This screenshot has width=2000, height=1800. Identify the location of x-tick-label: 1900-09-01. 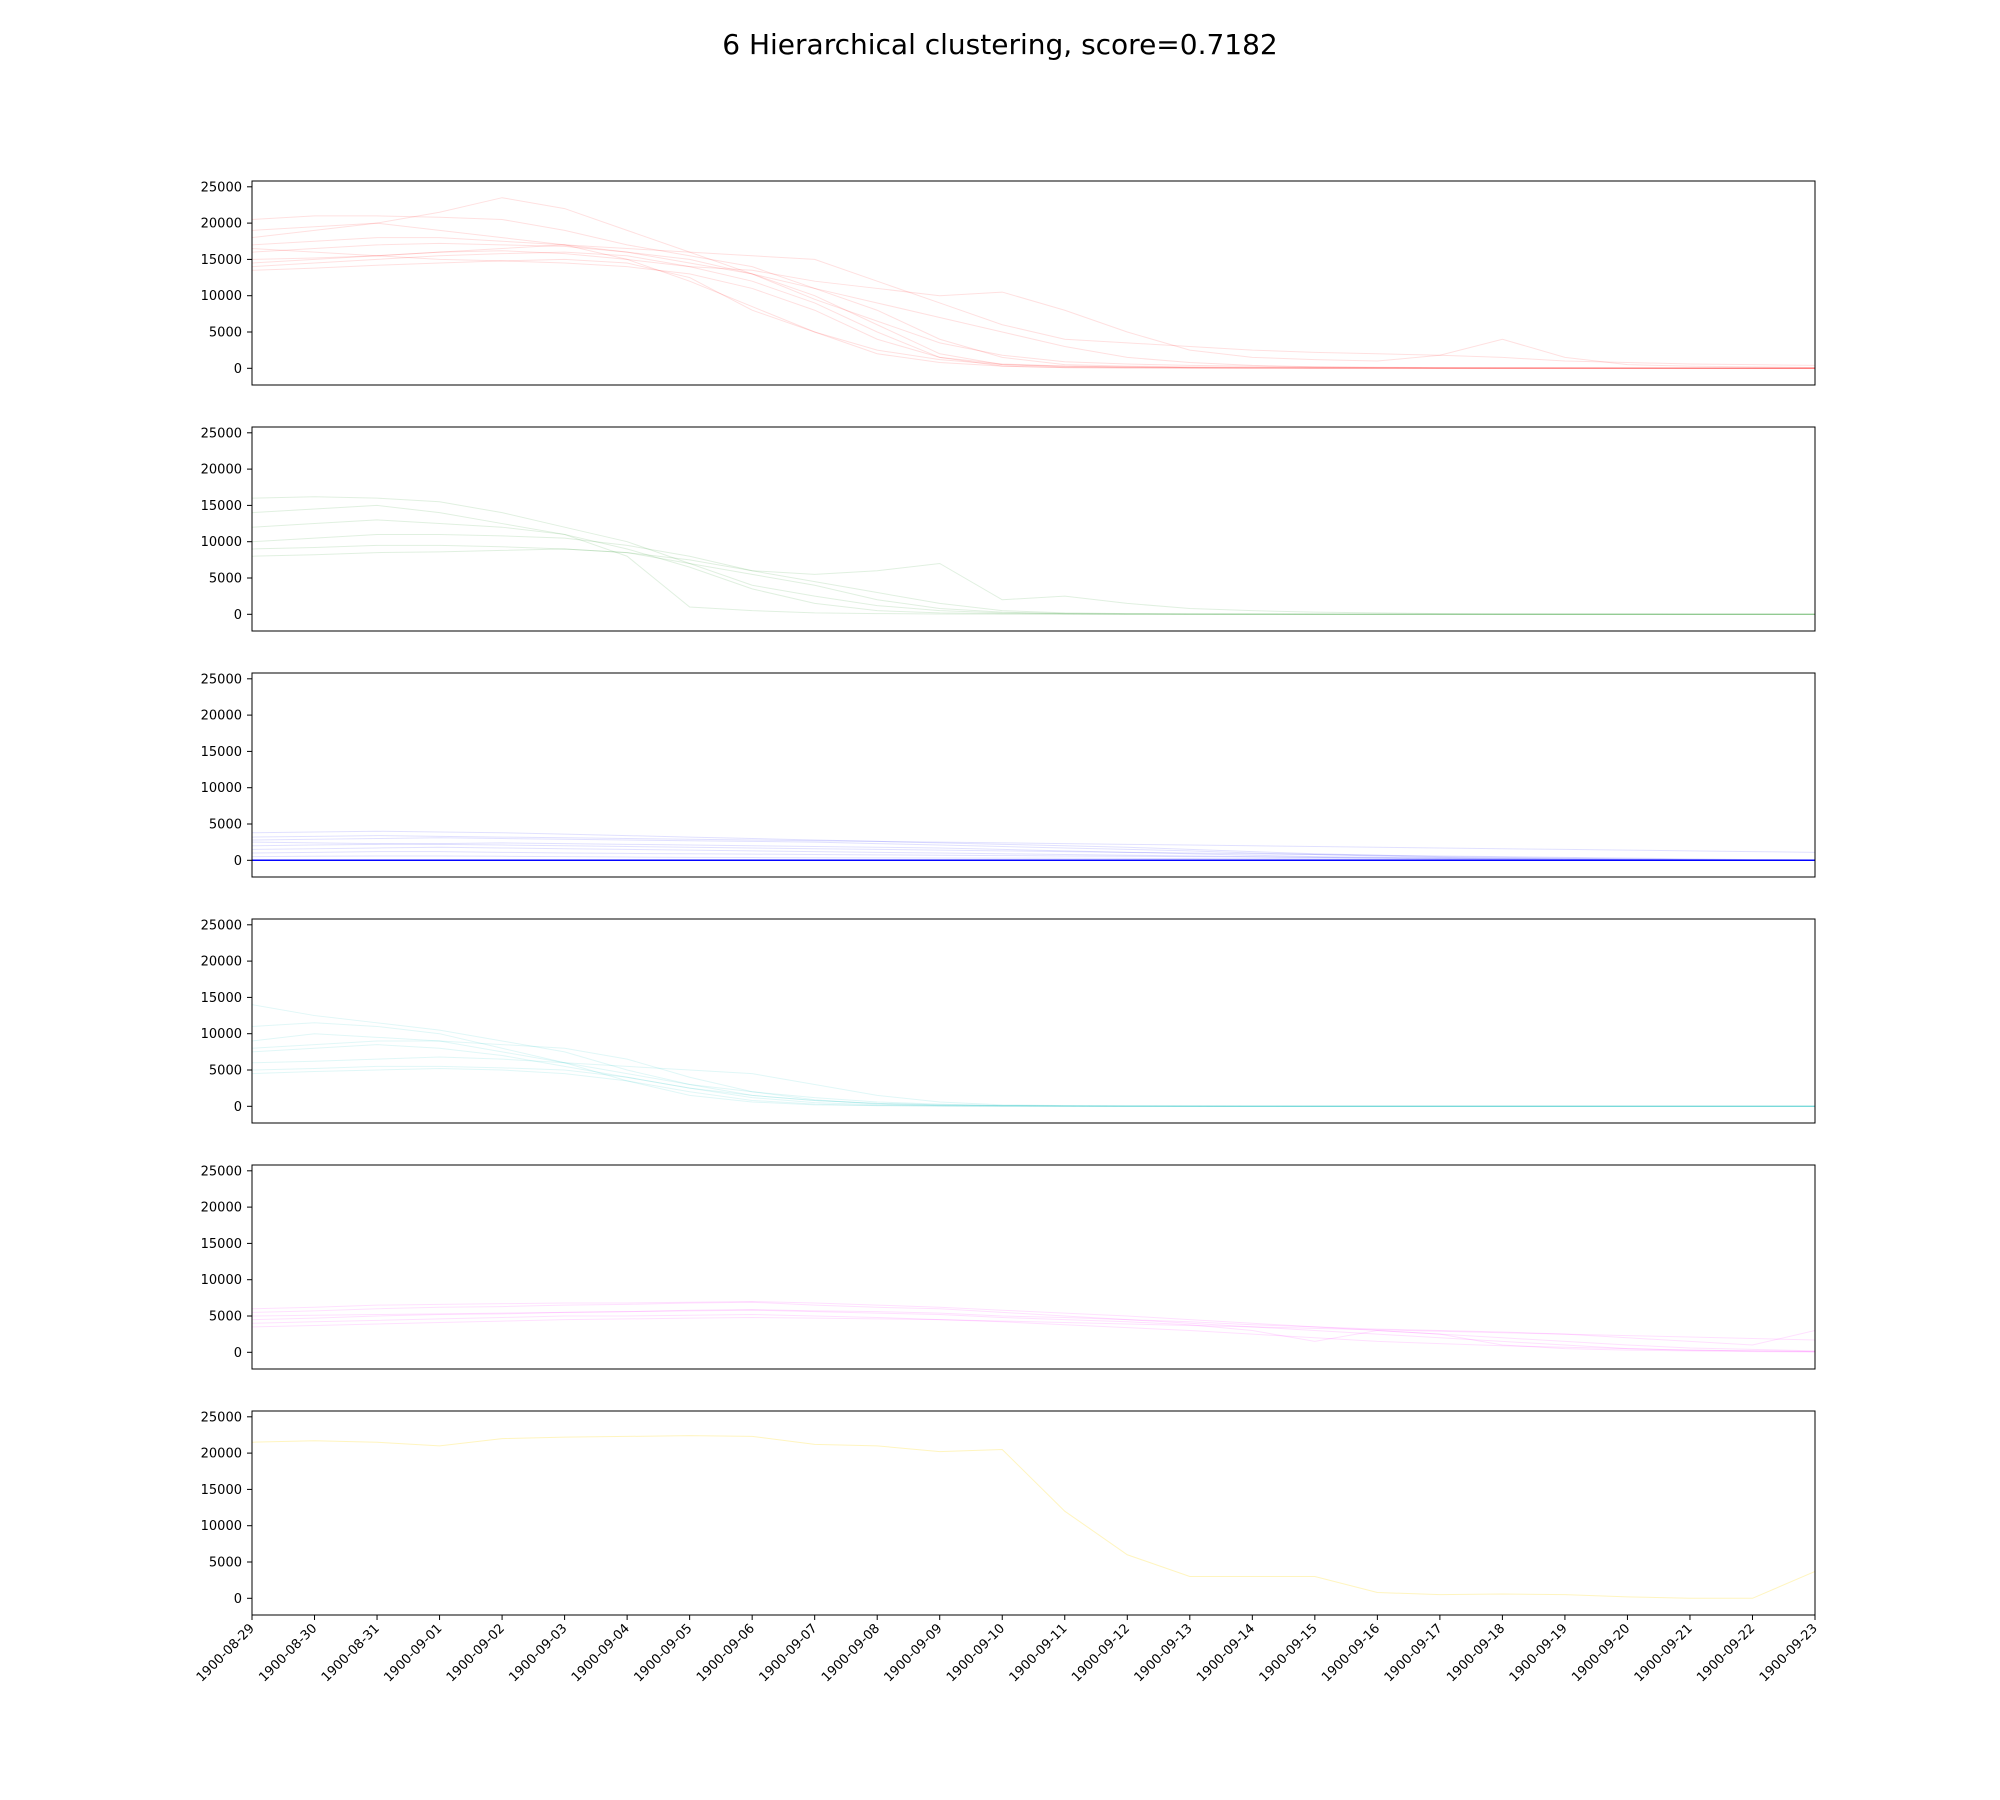
(413, 1653).